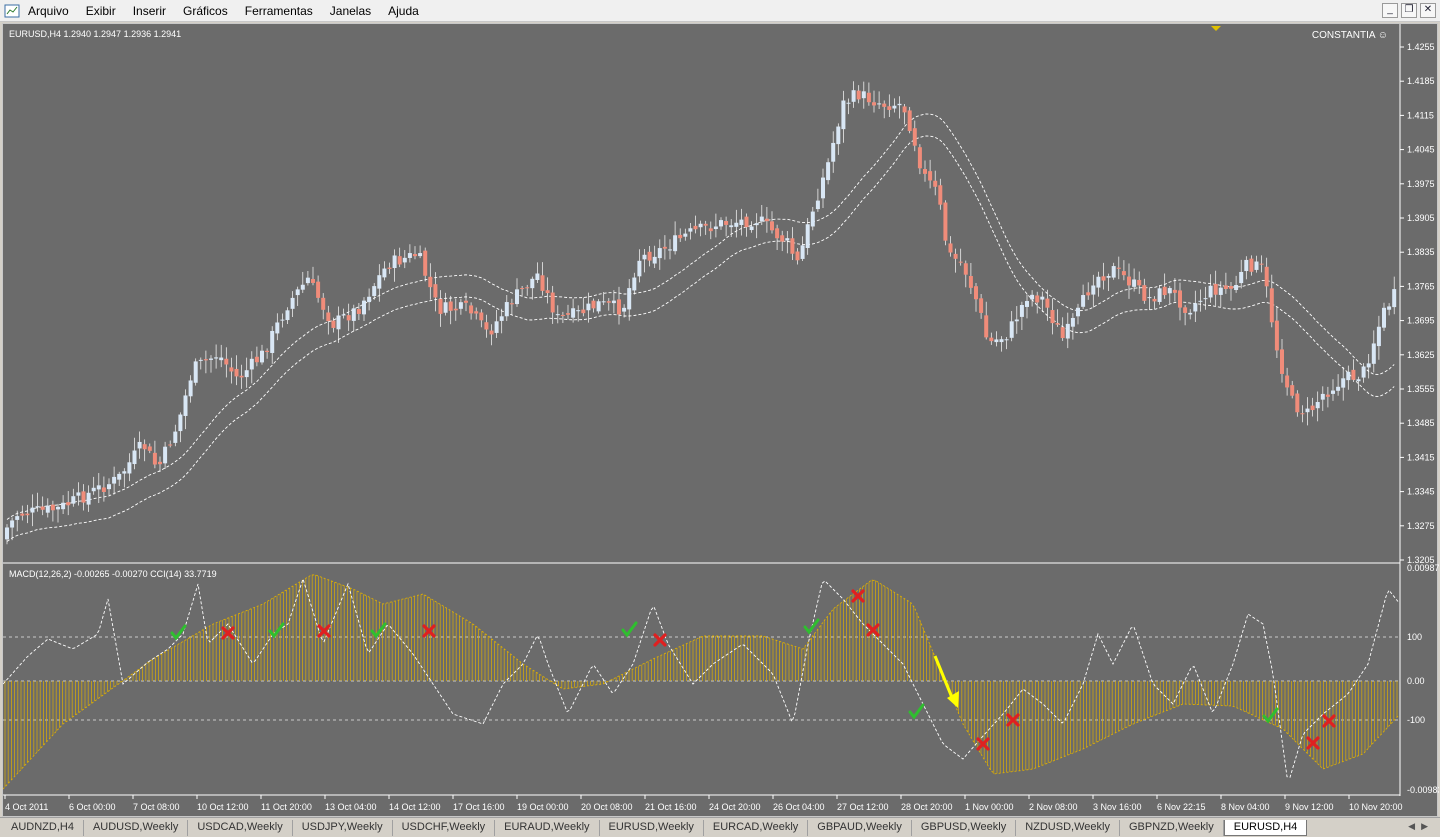  What do you see at coordinates (205, 11) in the screenshot?
I see `menu-item-3: Gráficos` at bounding box center [205, 11].